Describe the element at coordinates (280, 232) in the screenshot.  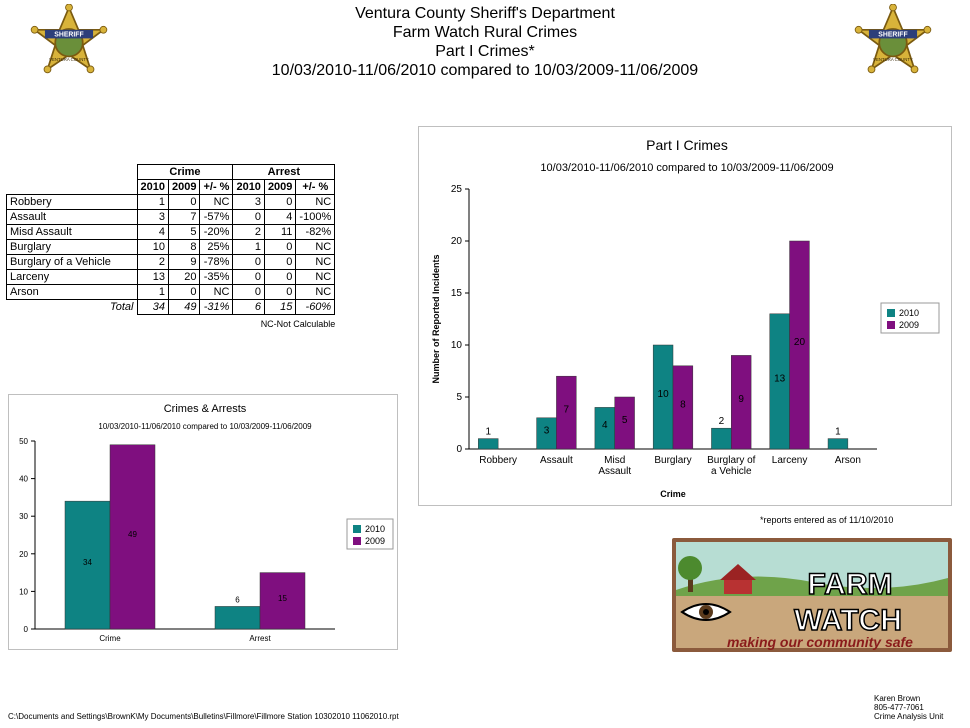
I see `cell-a2009: 11` at that location.